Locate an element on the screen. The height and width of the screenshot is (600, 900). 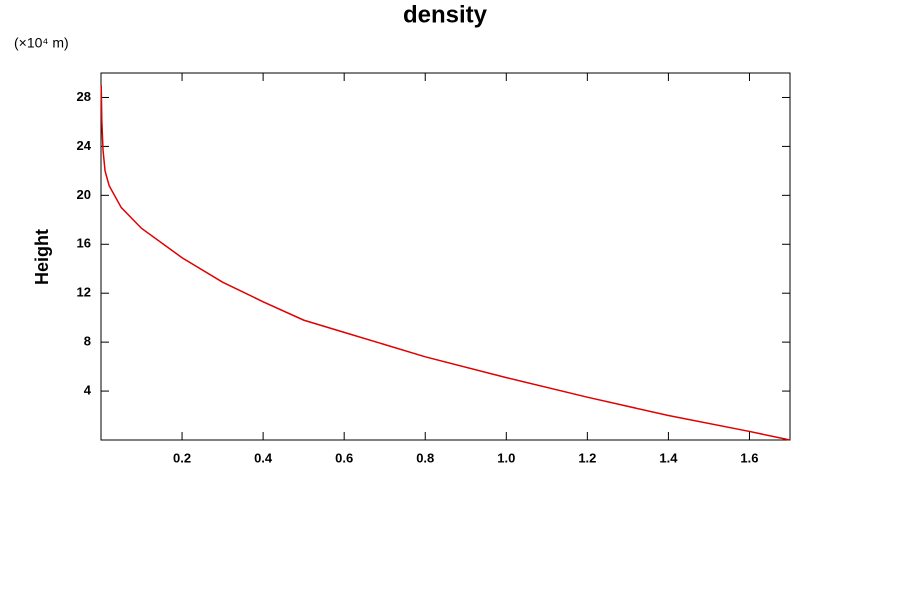
y-tick-label: 28 is located at coordinates (84, 96).